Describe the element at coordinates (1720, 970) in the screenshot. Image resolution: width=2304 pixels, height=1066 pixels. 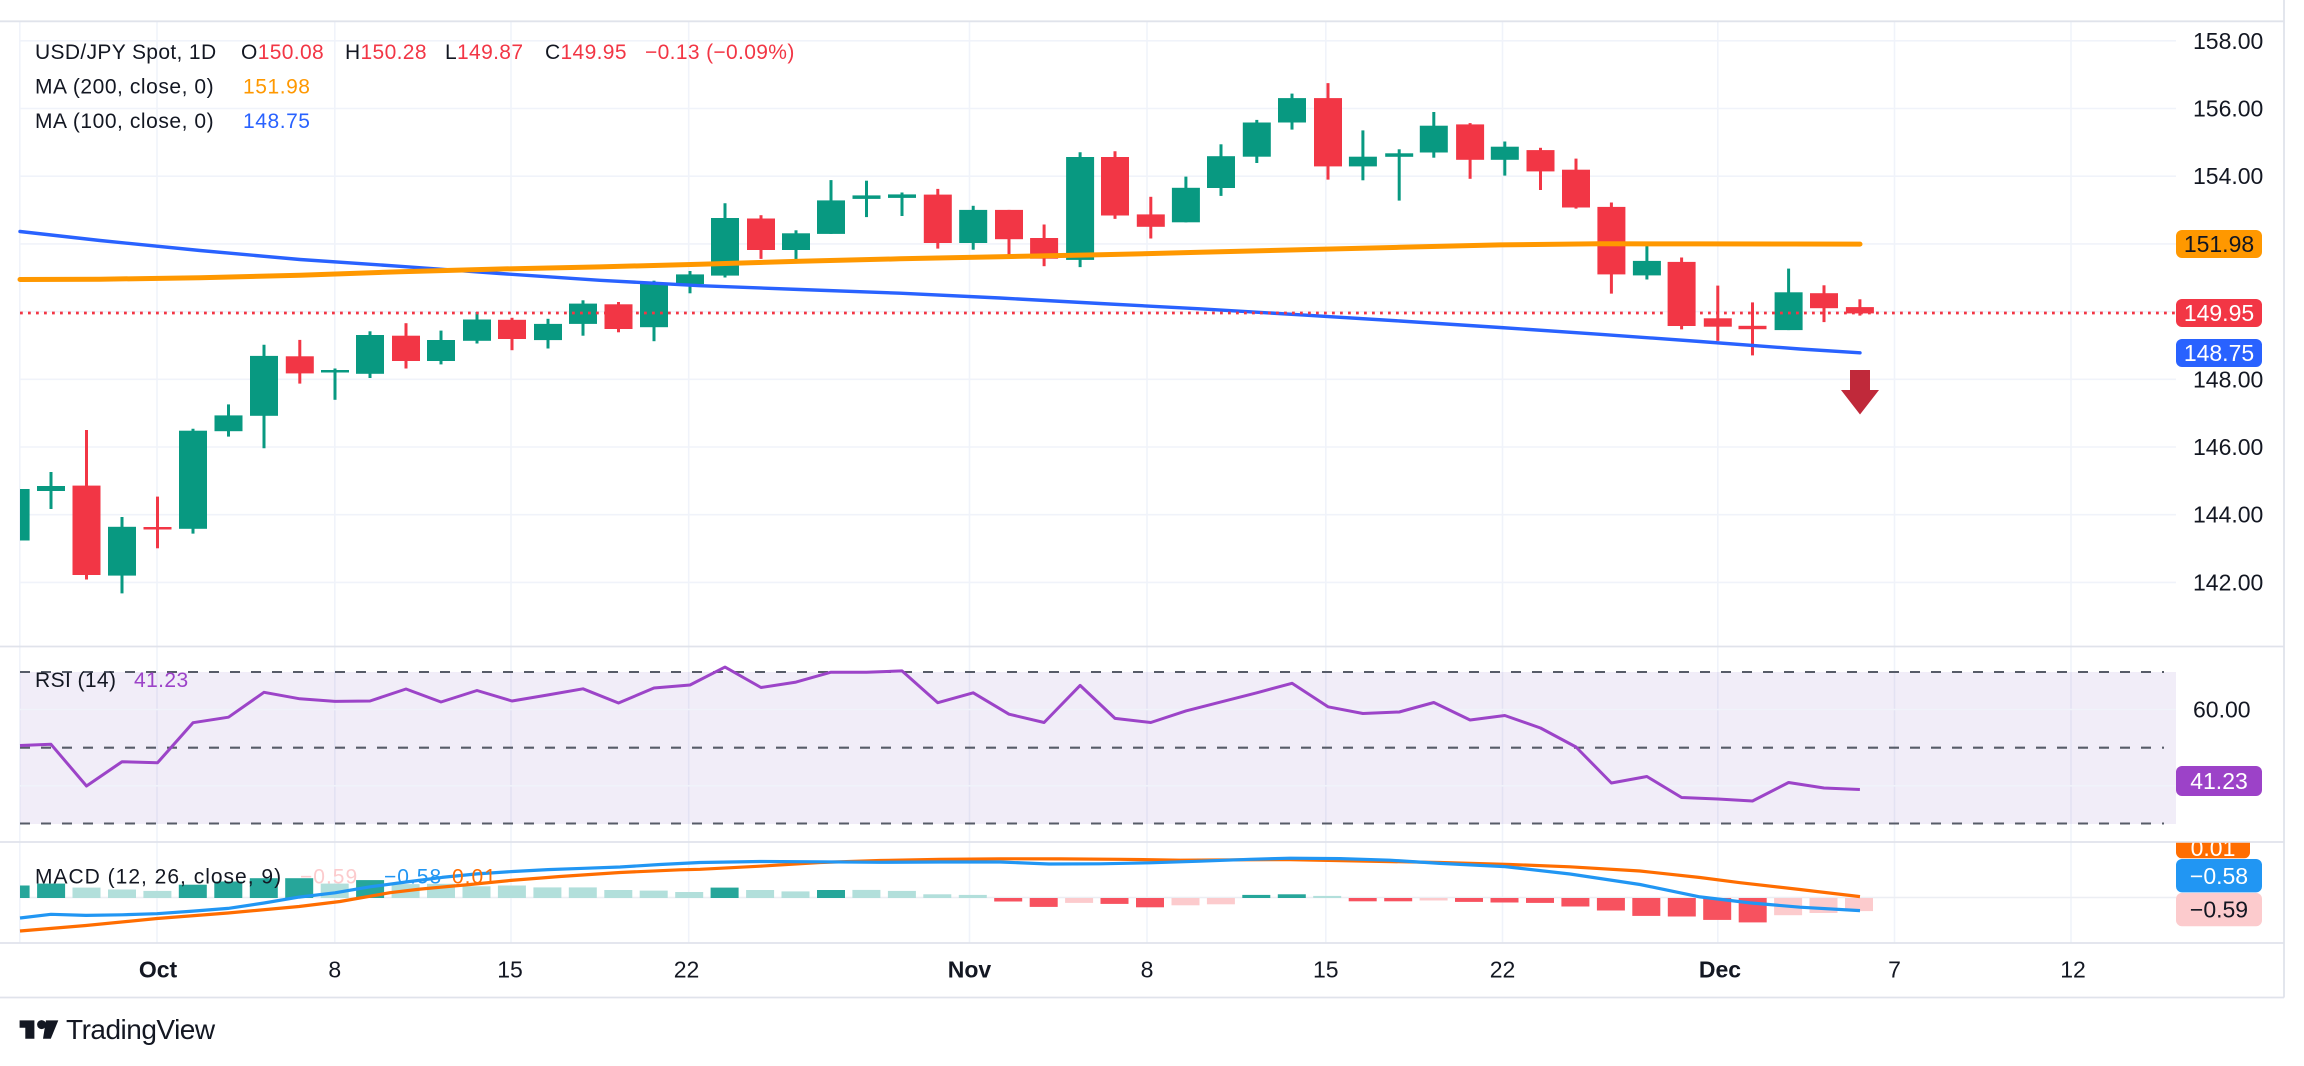
I see `svg-text: Dec` at that location.